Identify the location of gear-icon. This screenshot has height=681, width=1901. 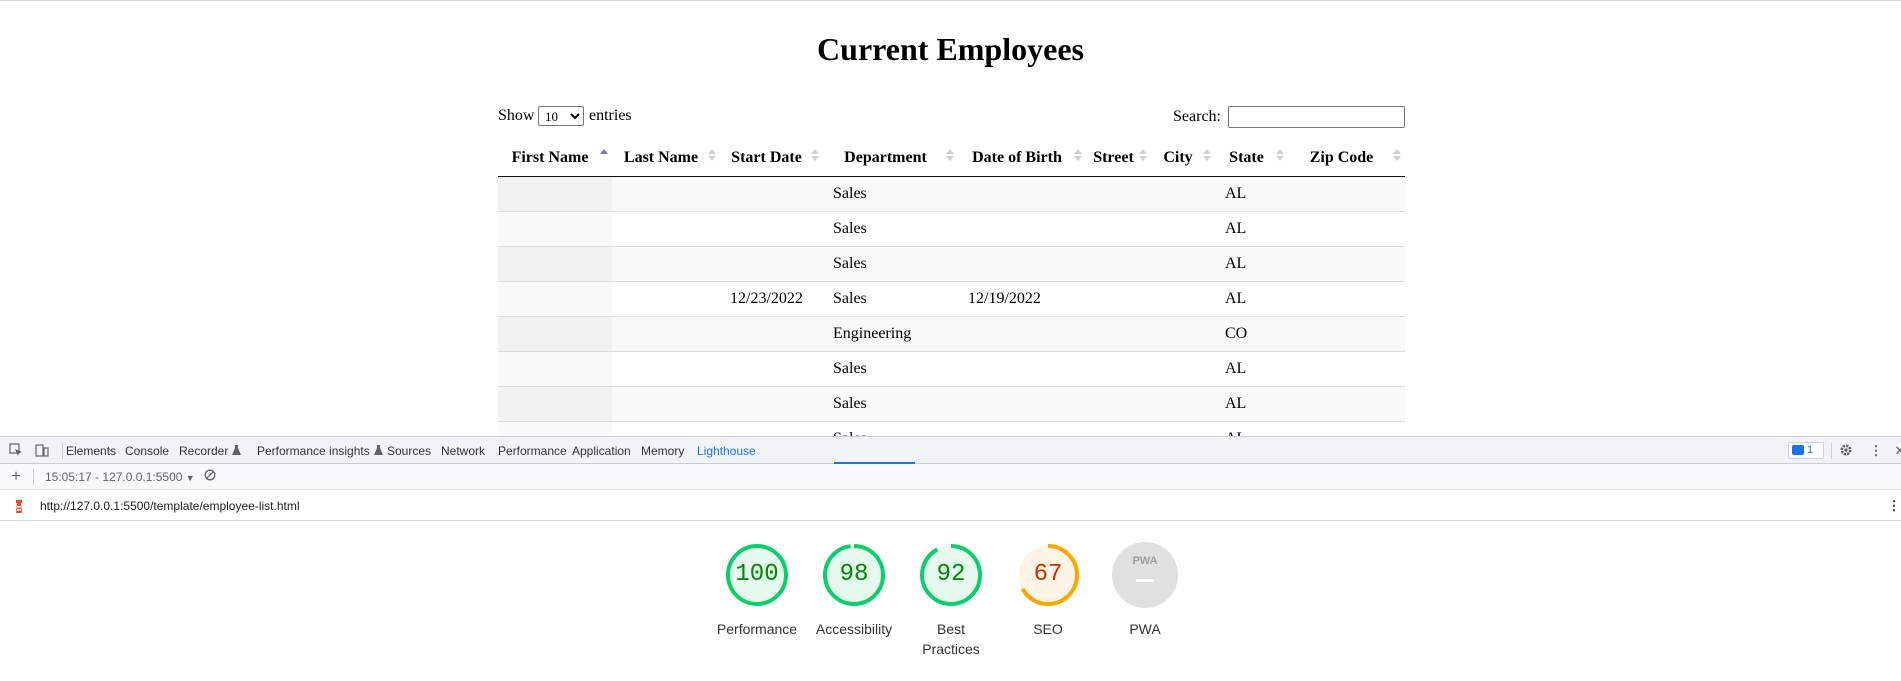
(1846, 451).